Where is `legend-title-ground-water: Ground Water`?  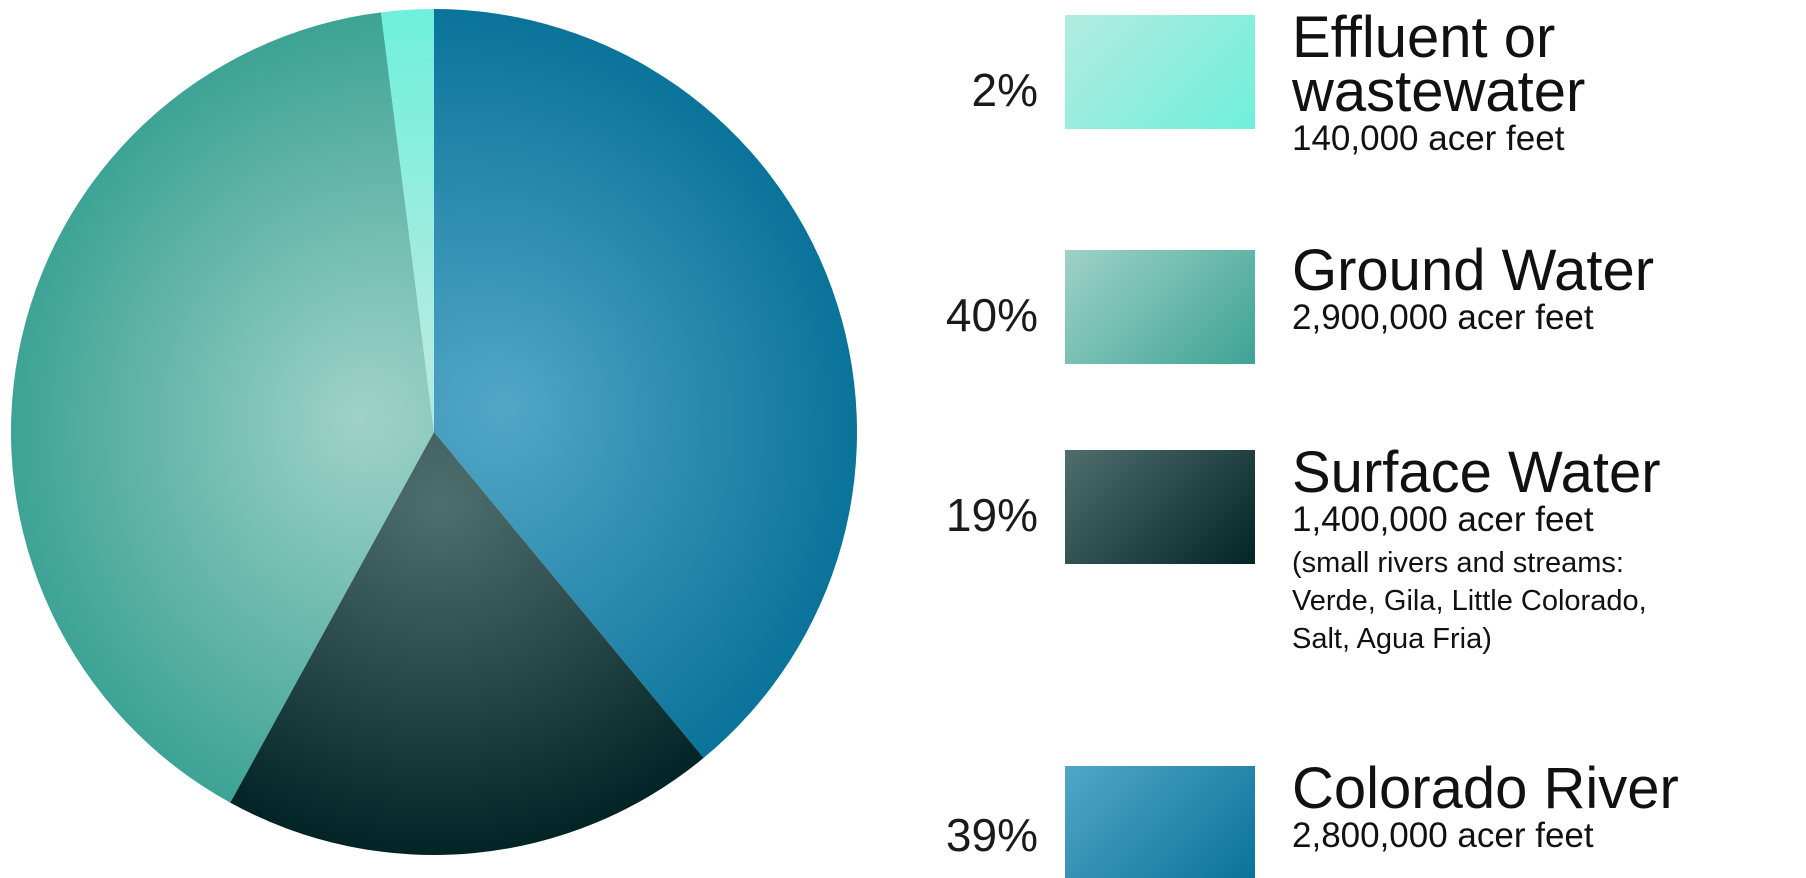 legend-title-ground-water: Ground Water is located at coordinates (1473, 270).